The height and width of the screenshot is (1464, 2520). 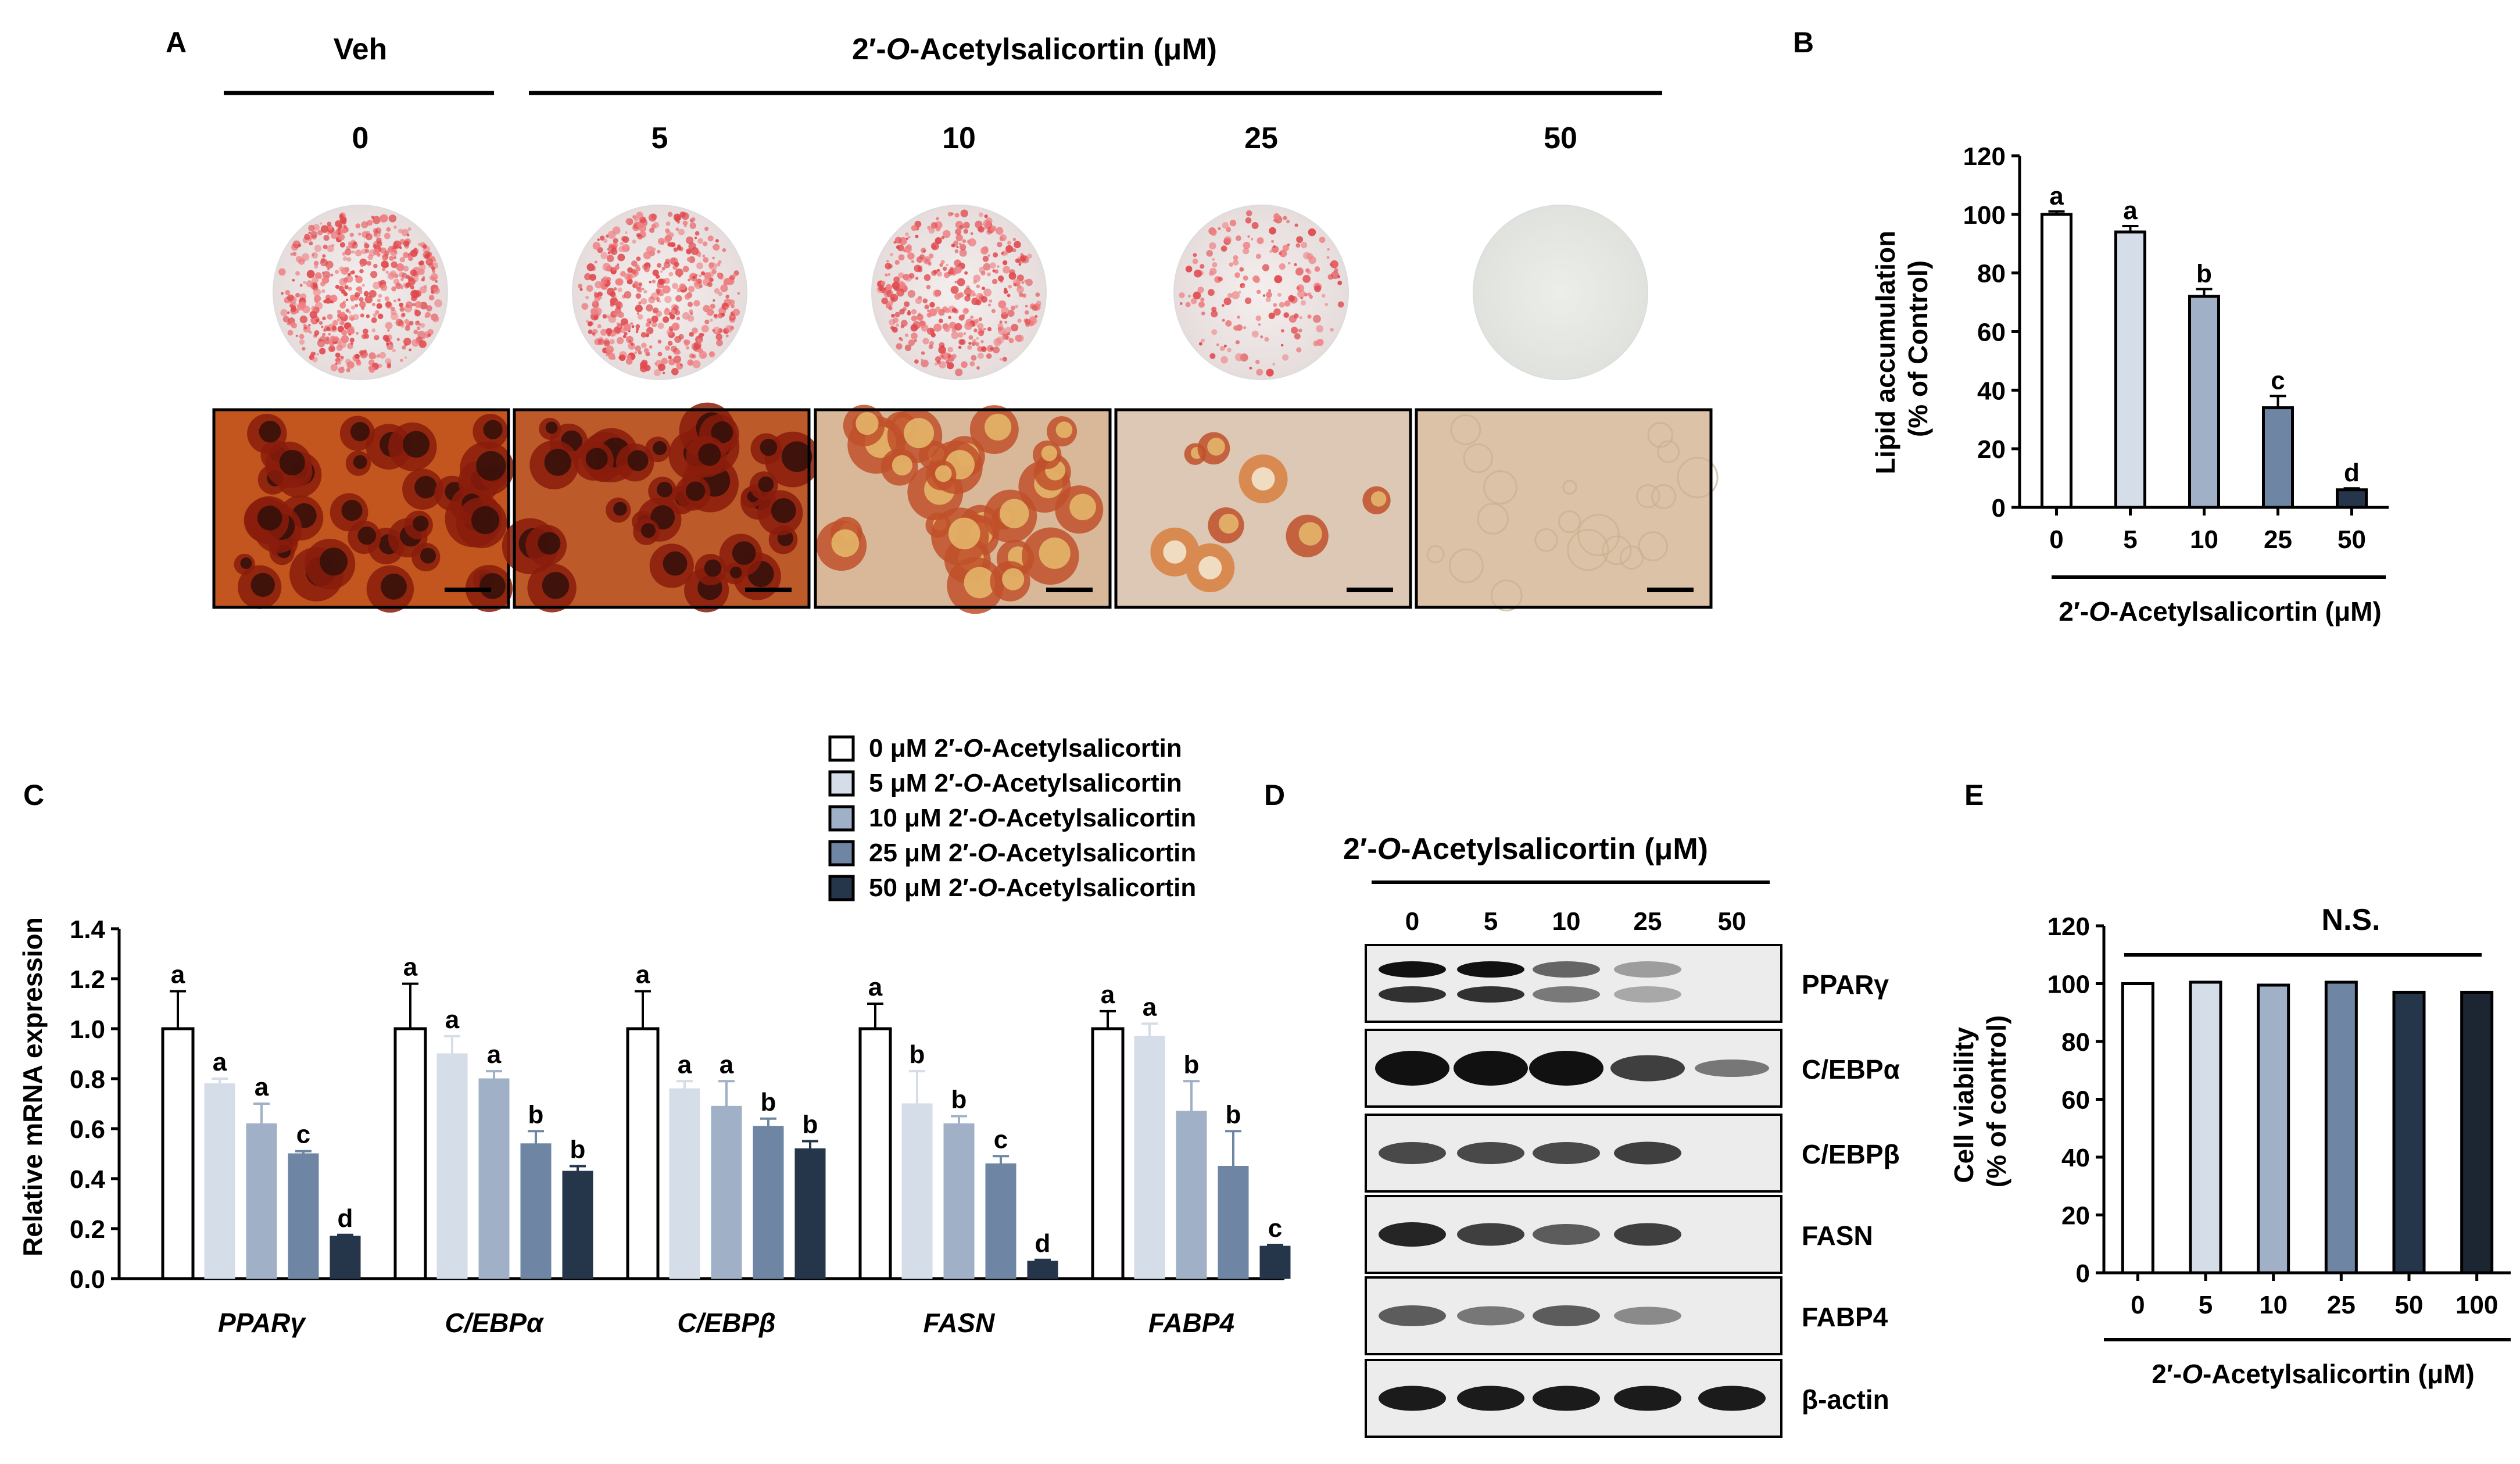 What do you see at coordinates (2204, 273) in the screenshot?
I see `chart-b-significance-label: b` at bounding box center [2204, 273].